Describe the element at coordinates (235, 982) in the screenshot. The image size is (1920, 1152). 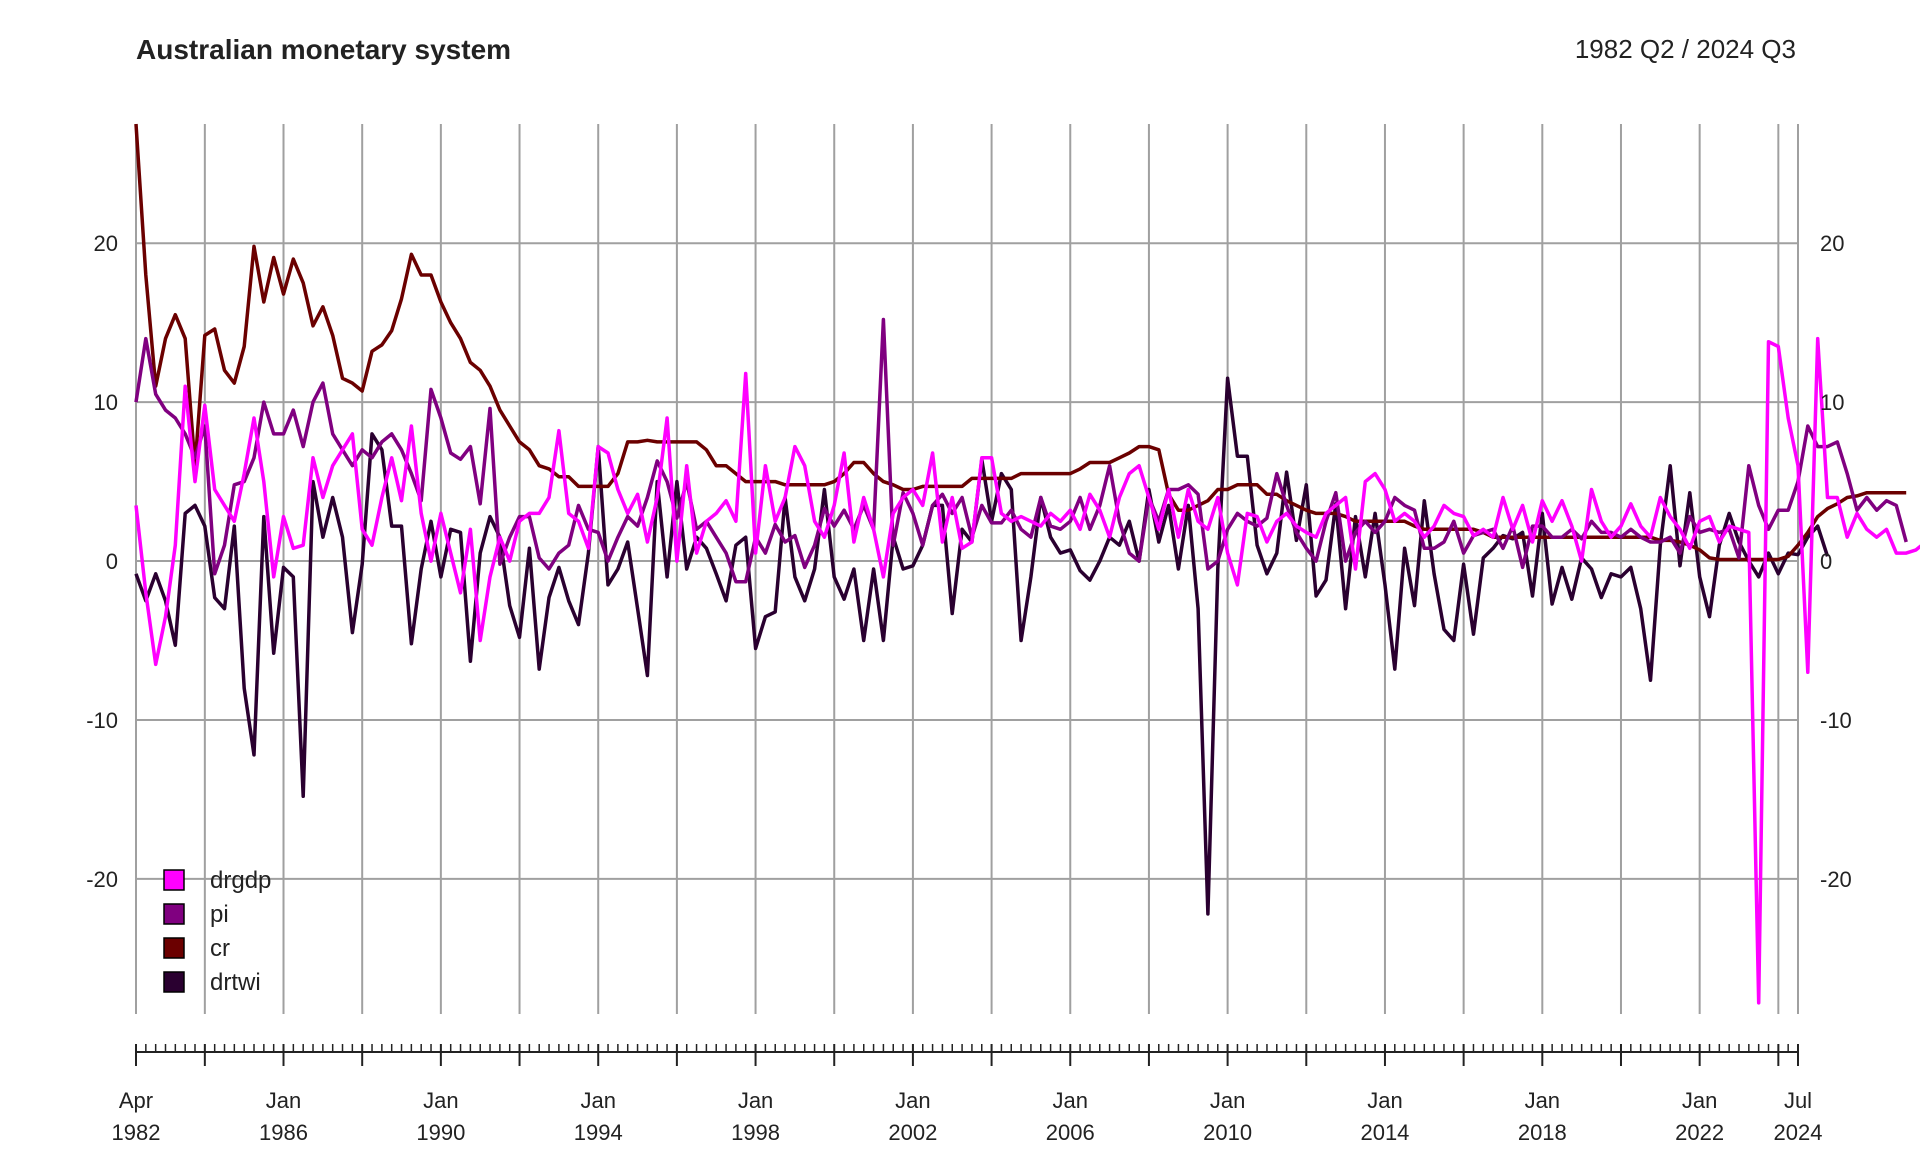
I see `legend-label-drtwi: drtwi` at that location.